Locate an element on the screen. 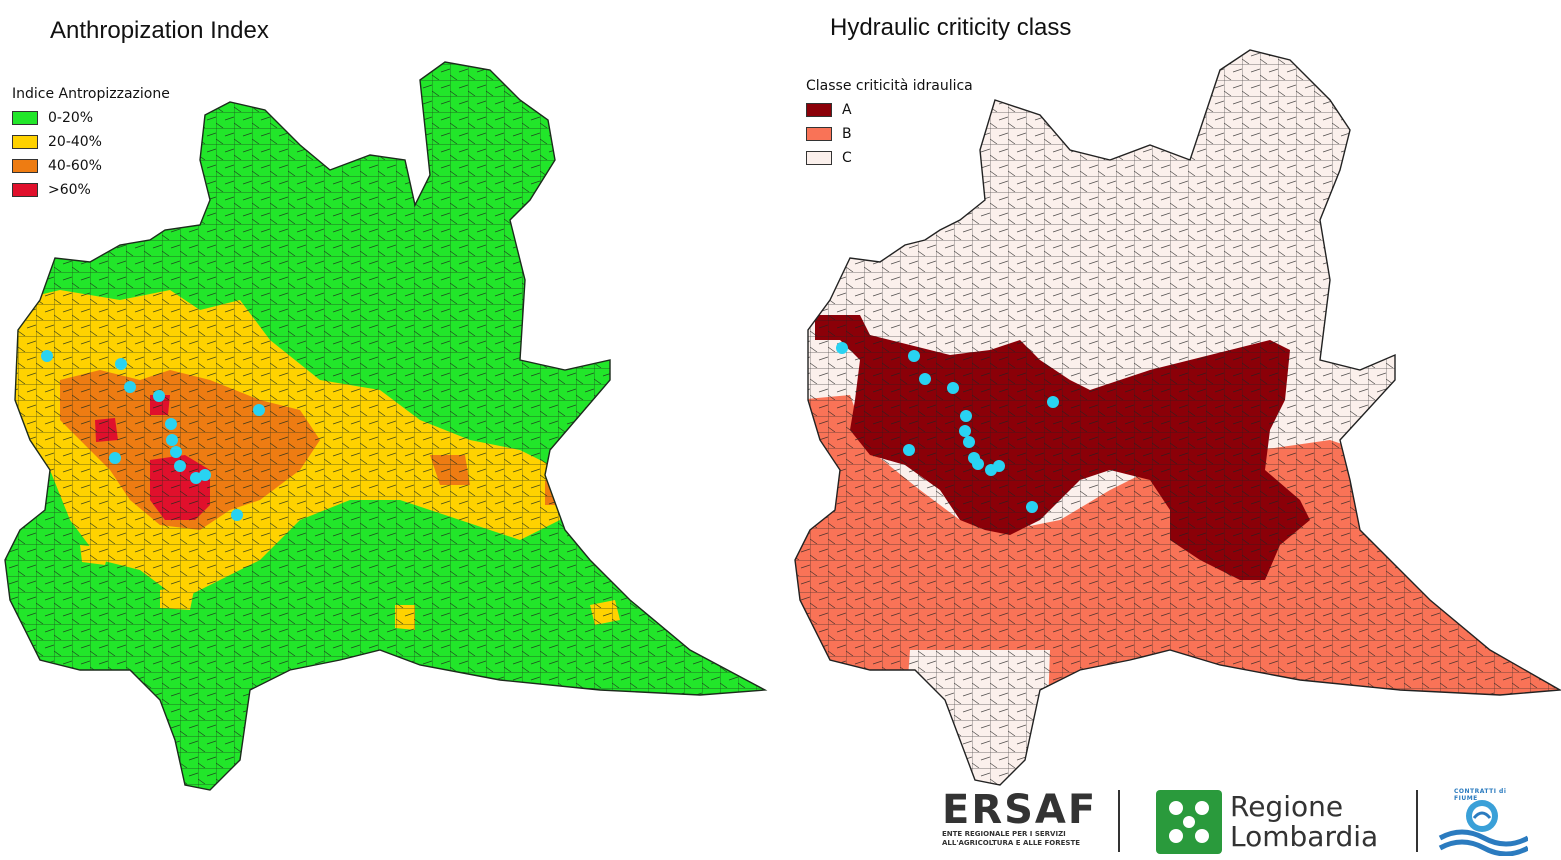  legend-item-c: C is located at coordinates (889, 158).